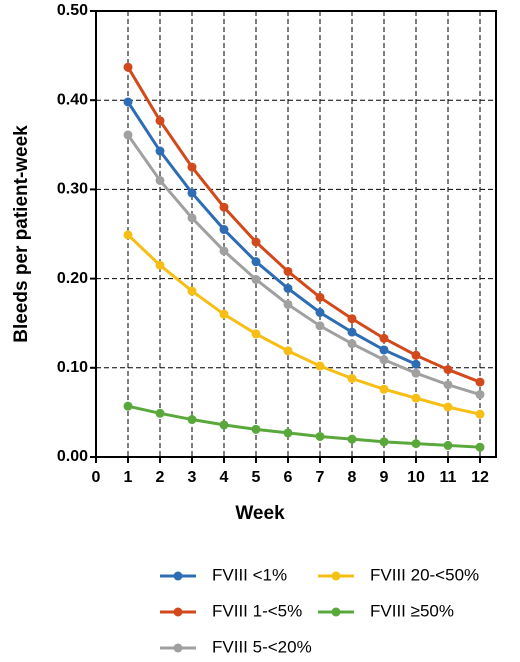 This screenshot has width=520, height=662. Describe the element at coordinates (260, 513) in the screenshot. I see `x-axis-label: Week` at that location.